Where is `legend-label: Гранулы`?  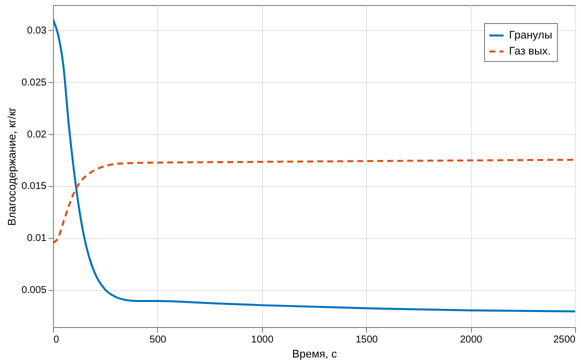
legend-label: Гранулы is located at coordinates (530, 36).